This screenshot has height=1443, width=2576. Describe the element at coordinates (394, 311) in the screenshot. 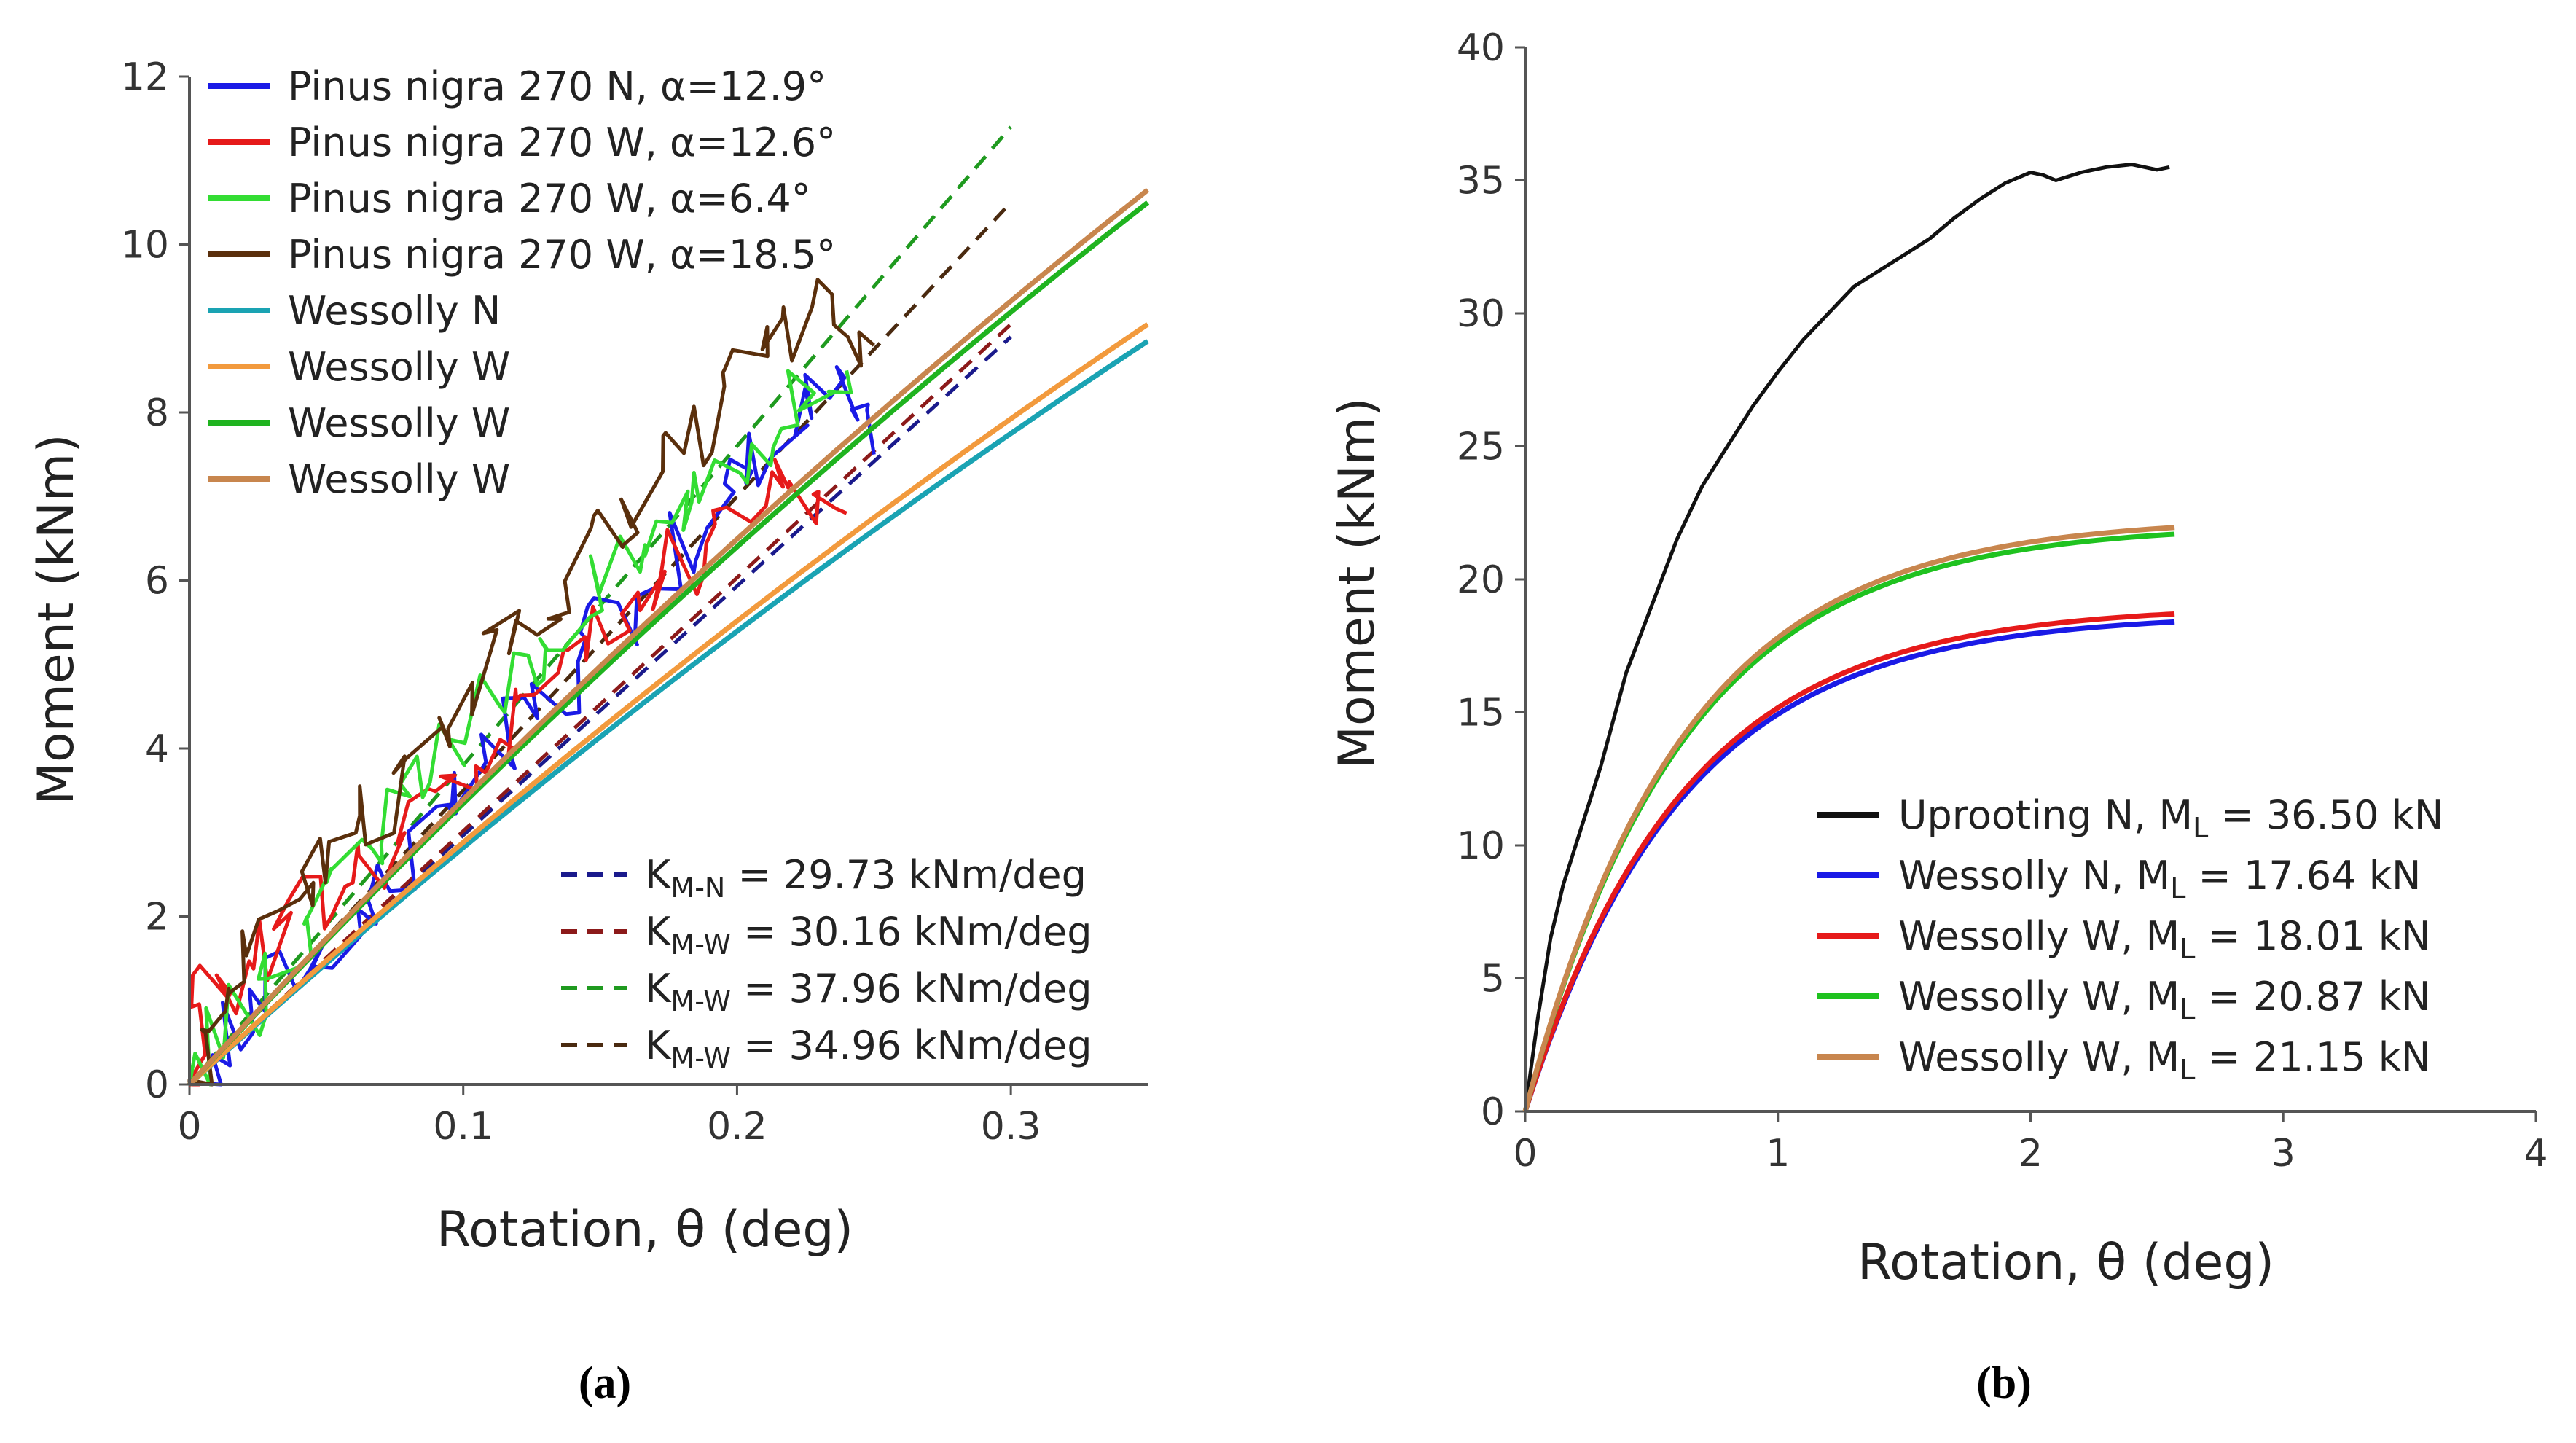

I see `panel-a-legend-label: Wessolly N` at that location.